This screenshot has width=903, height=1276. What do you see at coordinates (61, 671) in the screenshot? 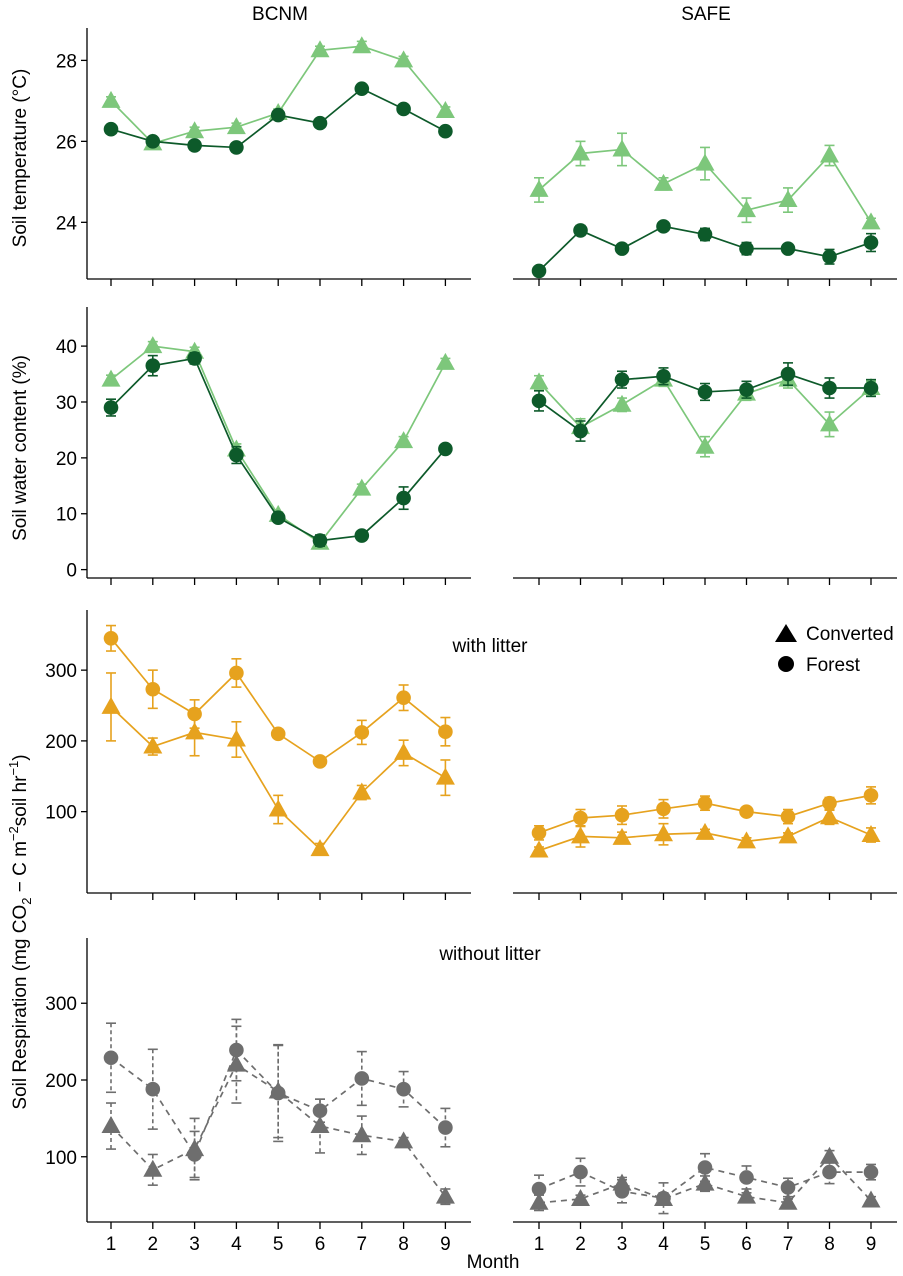
I see `resp_litter-bcnm-y-tick-label: 300` at bounding box center [61, 671].